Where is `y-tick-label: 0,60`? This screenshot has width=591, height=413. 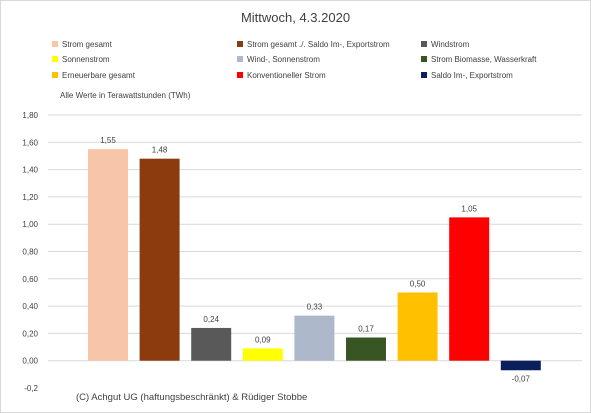
y-tick-label: 0,60 is located at coordinates (30, 279).